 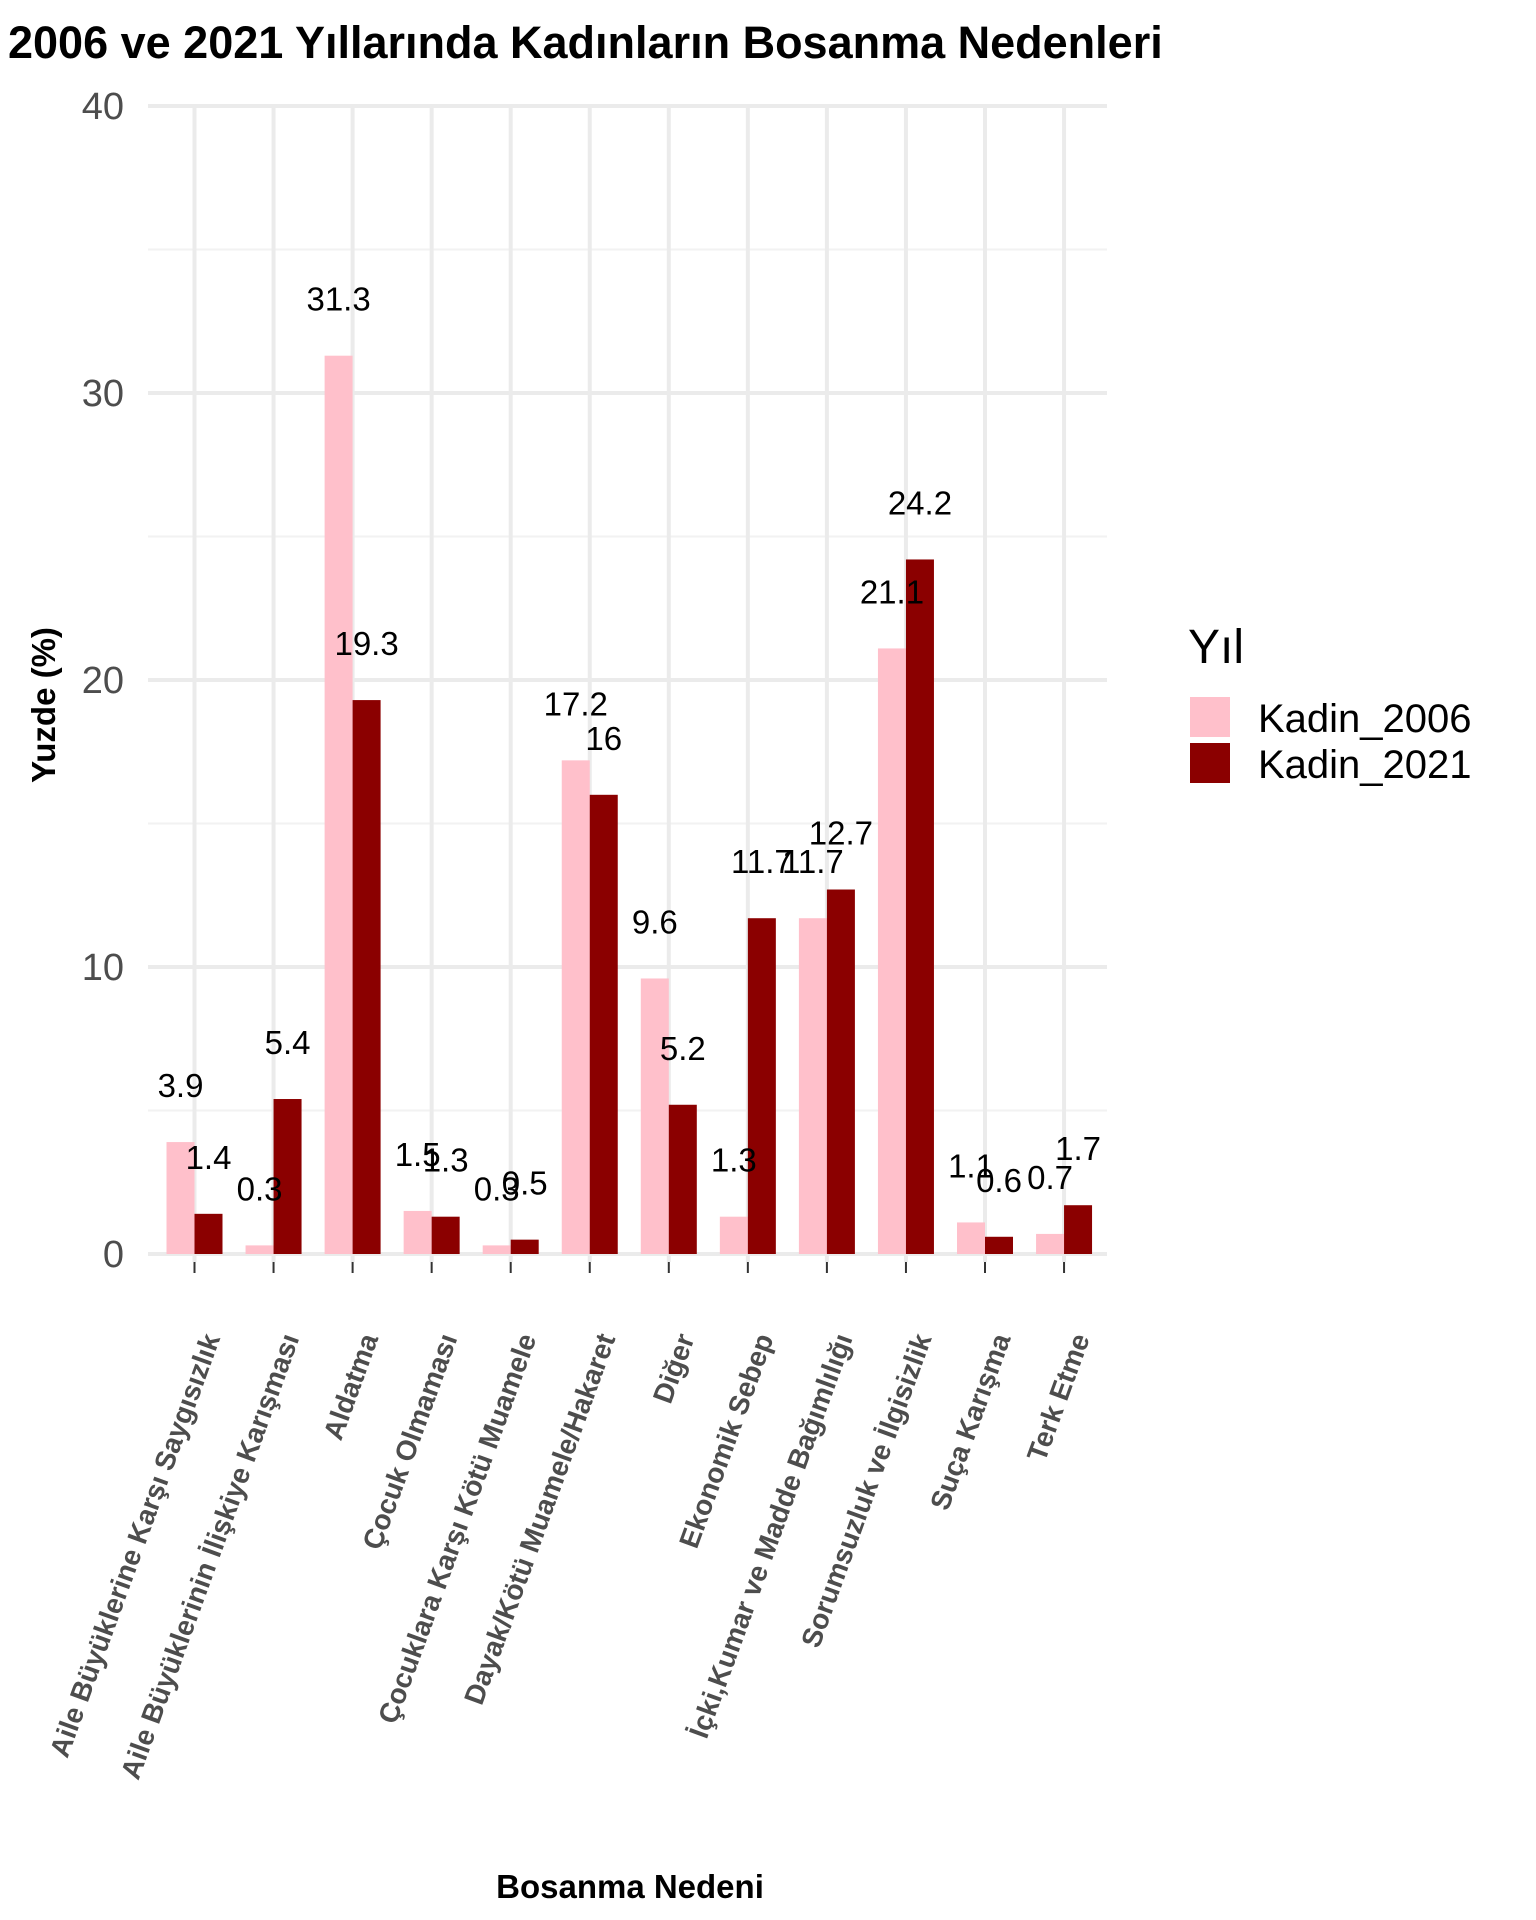 What do you see at coordinates (181, 1085) in the screenshot?
I see `bar-value-label: 3.9` at bounding box center [181, 1085].